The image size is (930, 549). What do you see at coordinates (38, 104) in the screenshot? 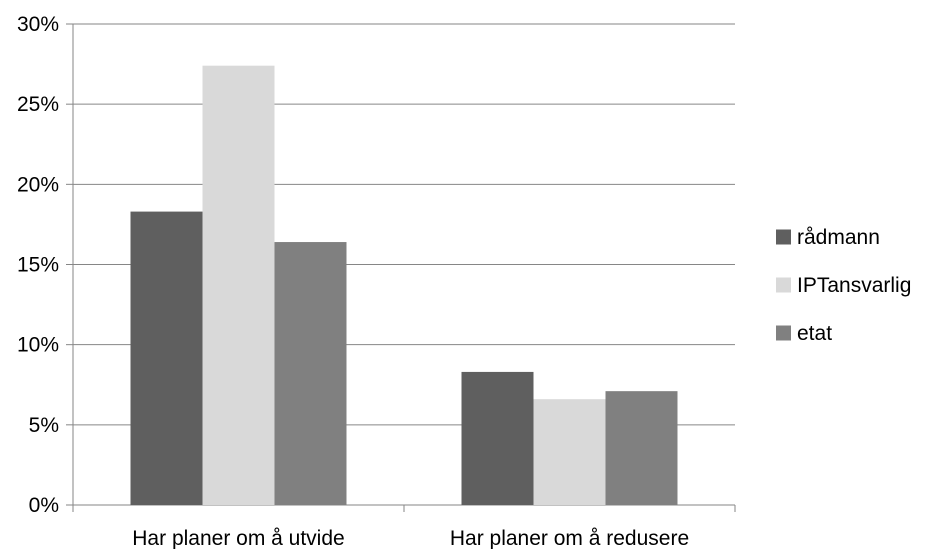
I see `y-tick-label: 25%` at bounding box center [38, 104].